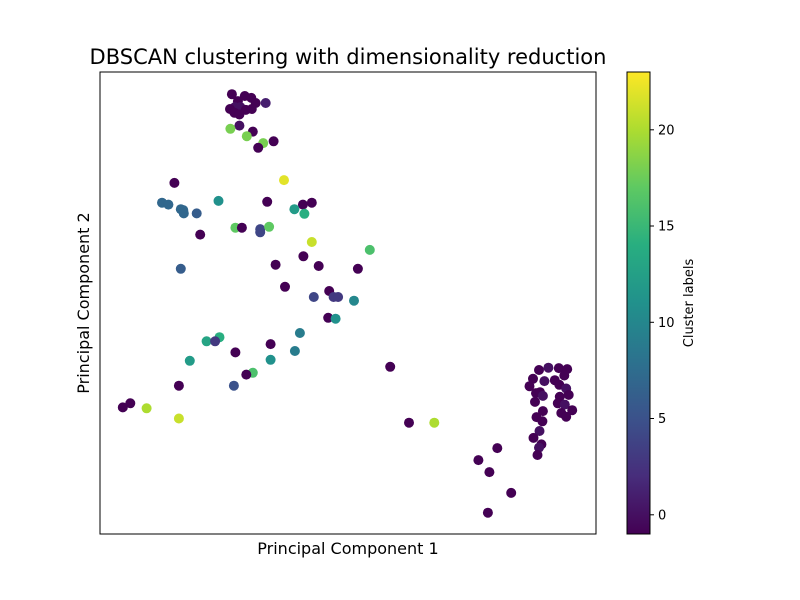  I want to click on colorbar-tick-label: 15, so click(666, 227).